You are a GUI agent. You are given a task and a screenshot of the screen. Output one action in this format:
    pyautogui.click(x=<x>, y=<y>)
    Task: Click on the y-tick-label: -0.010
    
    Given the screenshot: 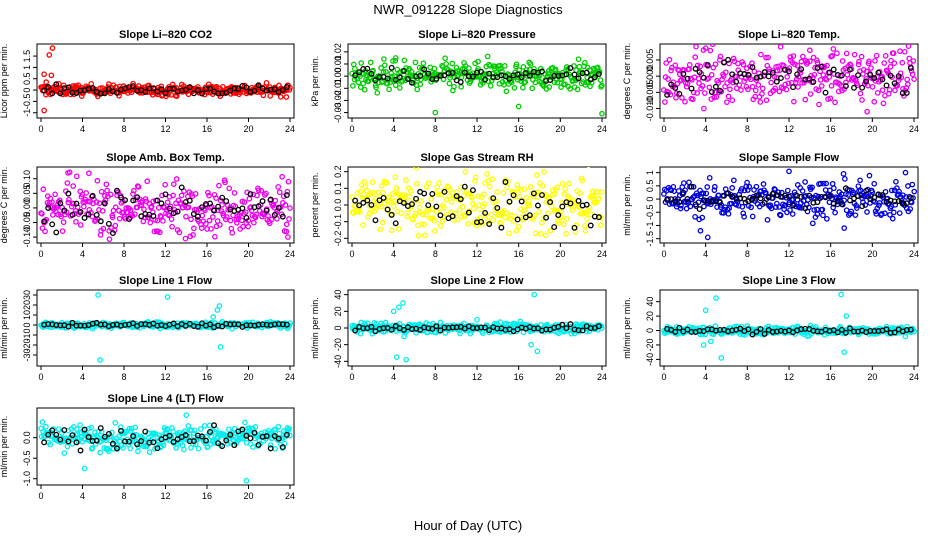 What is the action you would take?
    pyautogui.click(x=650, y=109)
    